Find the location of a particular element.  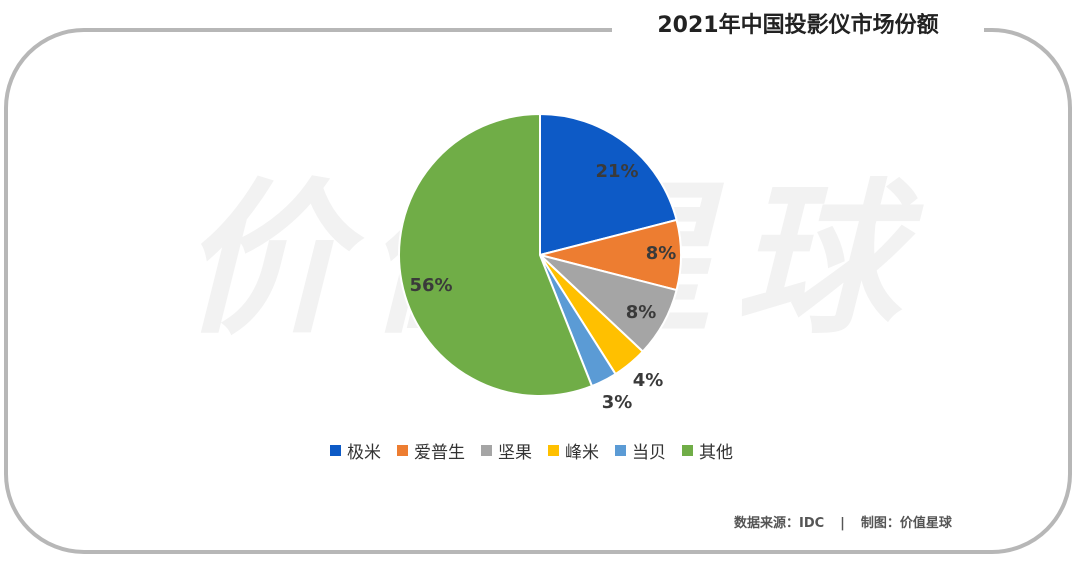

pie-slices is located at coordinates (540, 254).